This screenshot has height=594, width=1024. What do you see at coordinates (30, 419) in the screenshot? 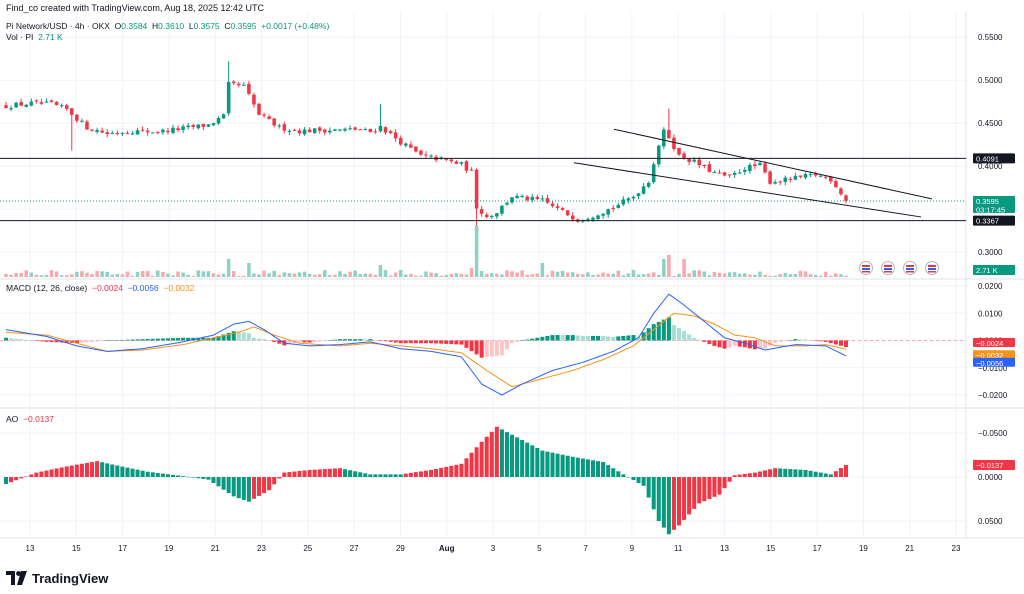
I see `ao-legend: AO −0.0137` at bounding box center [30, 419].